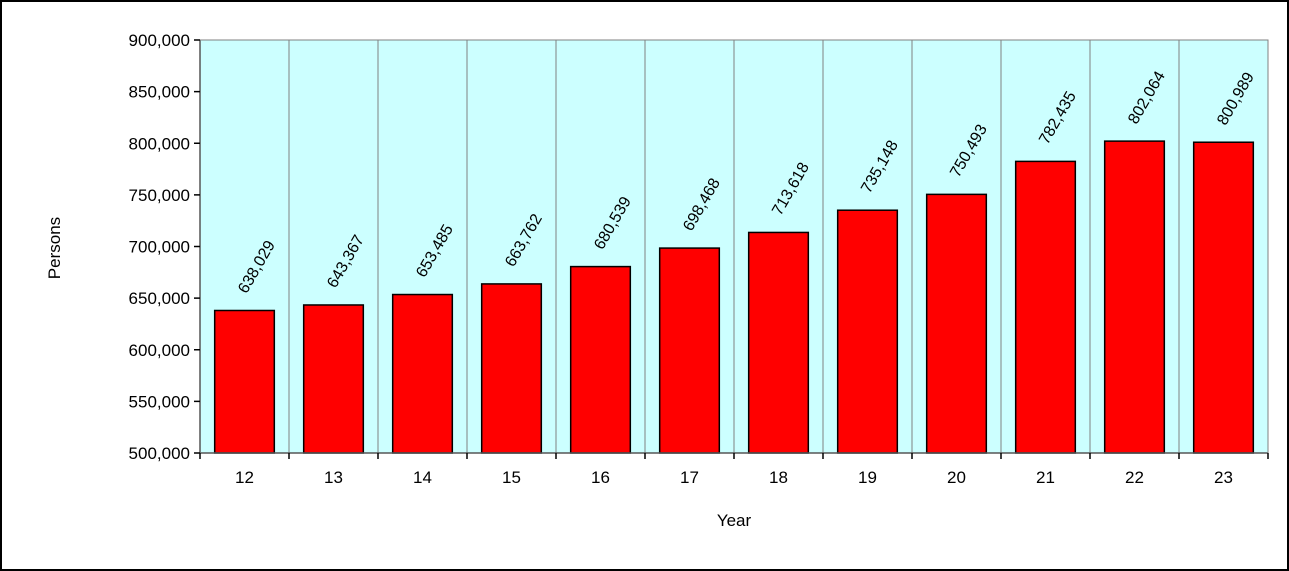 This screenshot has width=1289, height=571. I want to click on y-tick-label: 550,000, so click(159, 401).